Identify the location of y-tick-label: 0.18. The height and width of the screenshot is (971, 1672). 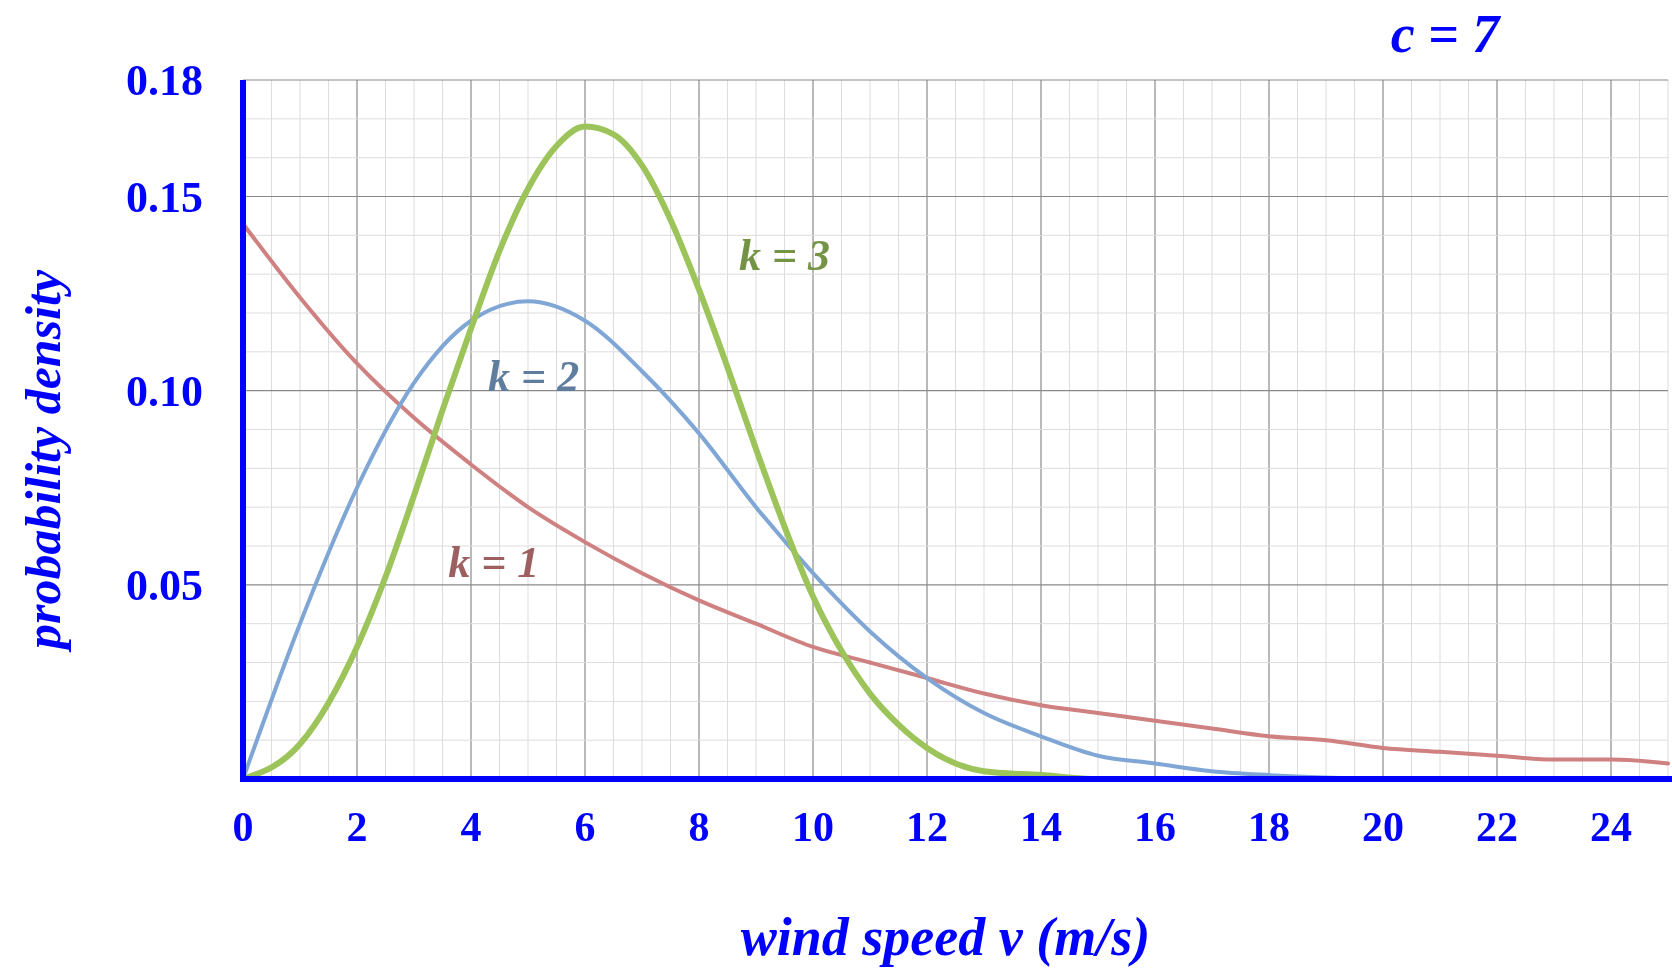
(164, 81).